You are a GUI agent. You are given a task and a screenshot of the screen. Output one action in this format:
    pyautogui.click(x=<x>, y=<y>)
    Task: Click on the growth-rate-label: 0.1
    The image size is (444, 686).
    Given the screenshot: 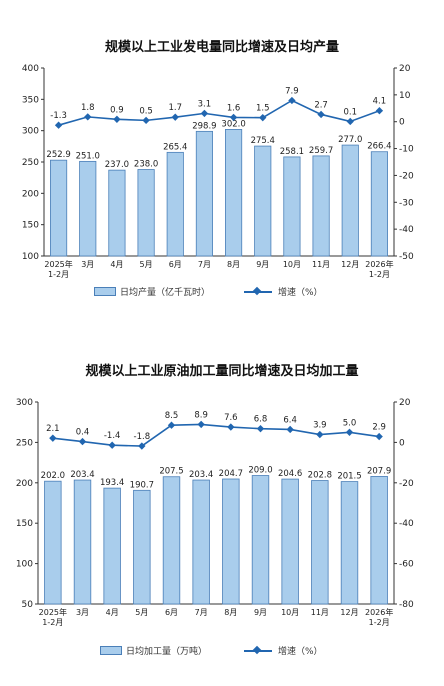 What is the action you would take?
    pyautogui.click(x=350, y=112)
    